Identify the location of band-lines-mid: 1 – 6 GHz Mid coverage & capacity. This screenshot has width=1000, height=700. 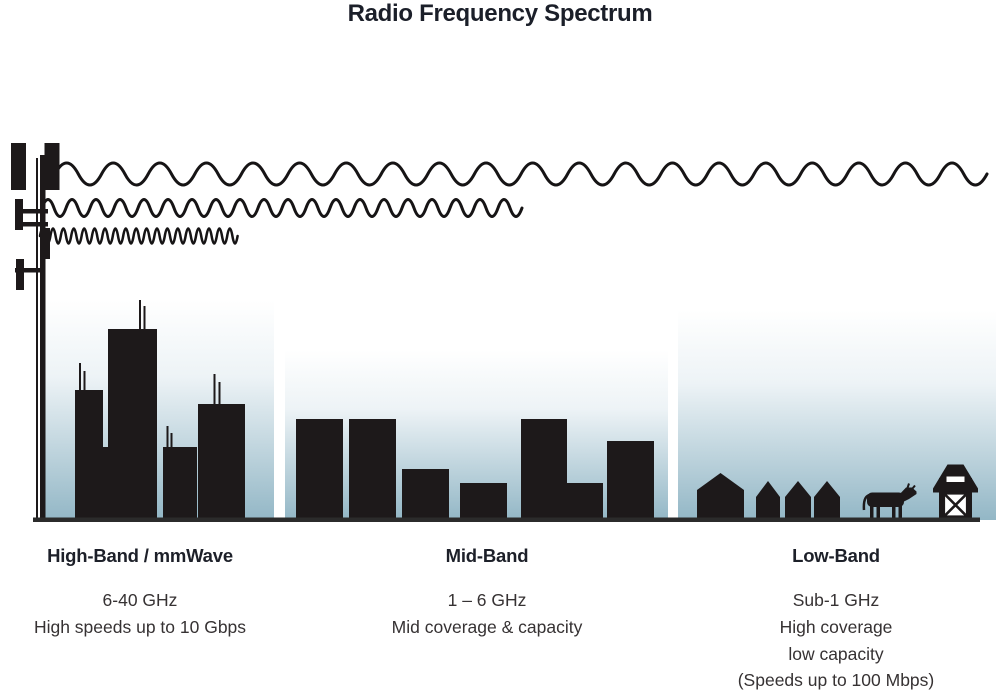
(487, 614).